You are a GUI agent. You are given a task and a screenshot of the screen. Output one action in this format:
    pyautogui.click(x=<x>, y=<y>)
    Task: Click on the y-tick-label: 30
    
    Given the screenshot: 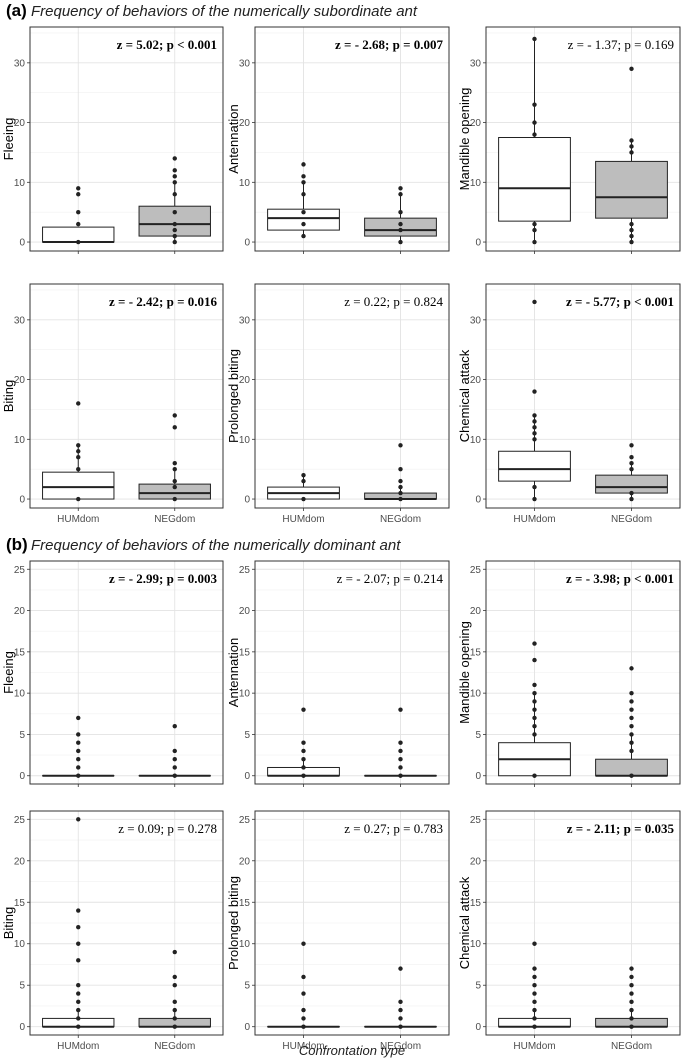 What is the action you would take?
    pyautogui.click(x=20, y=320)
    